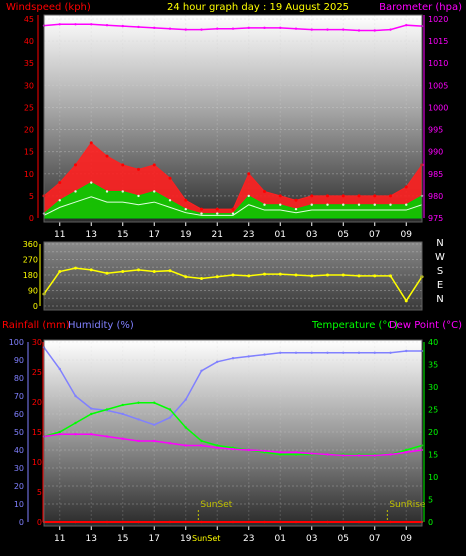  I want to click on direction-tick-label: 270, so click(30, 260).